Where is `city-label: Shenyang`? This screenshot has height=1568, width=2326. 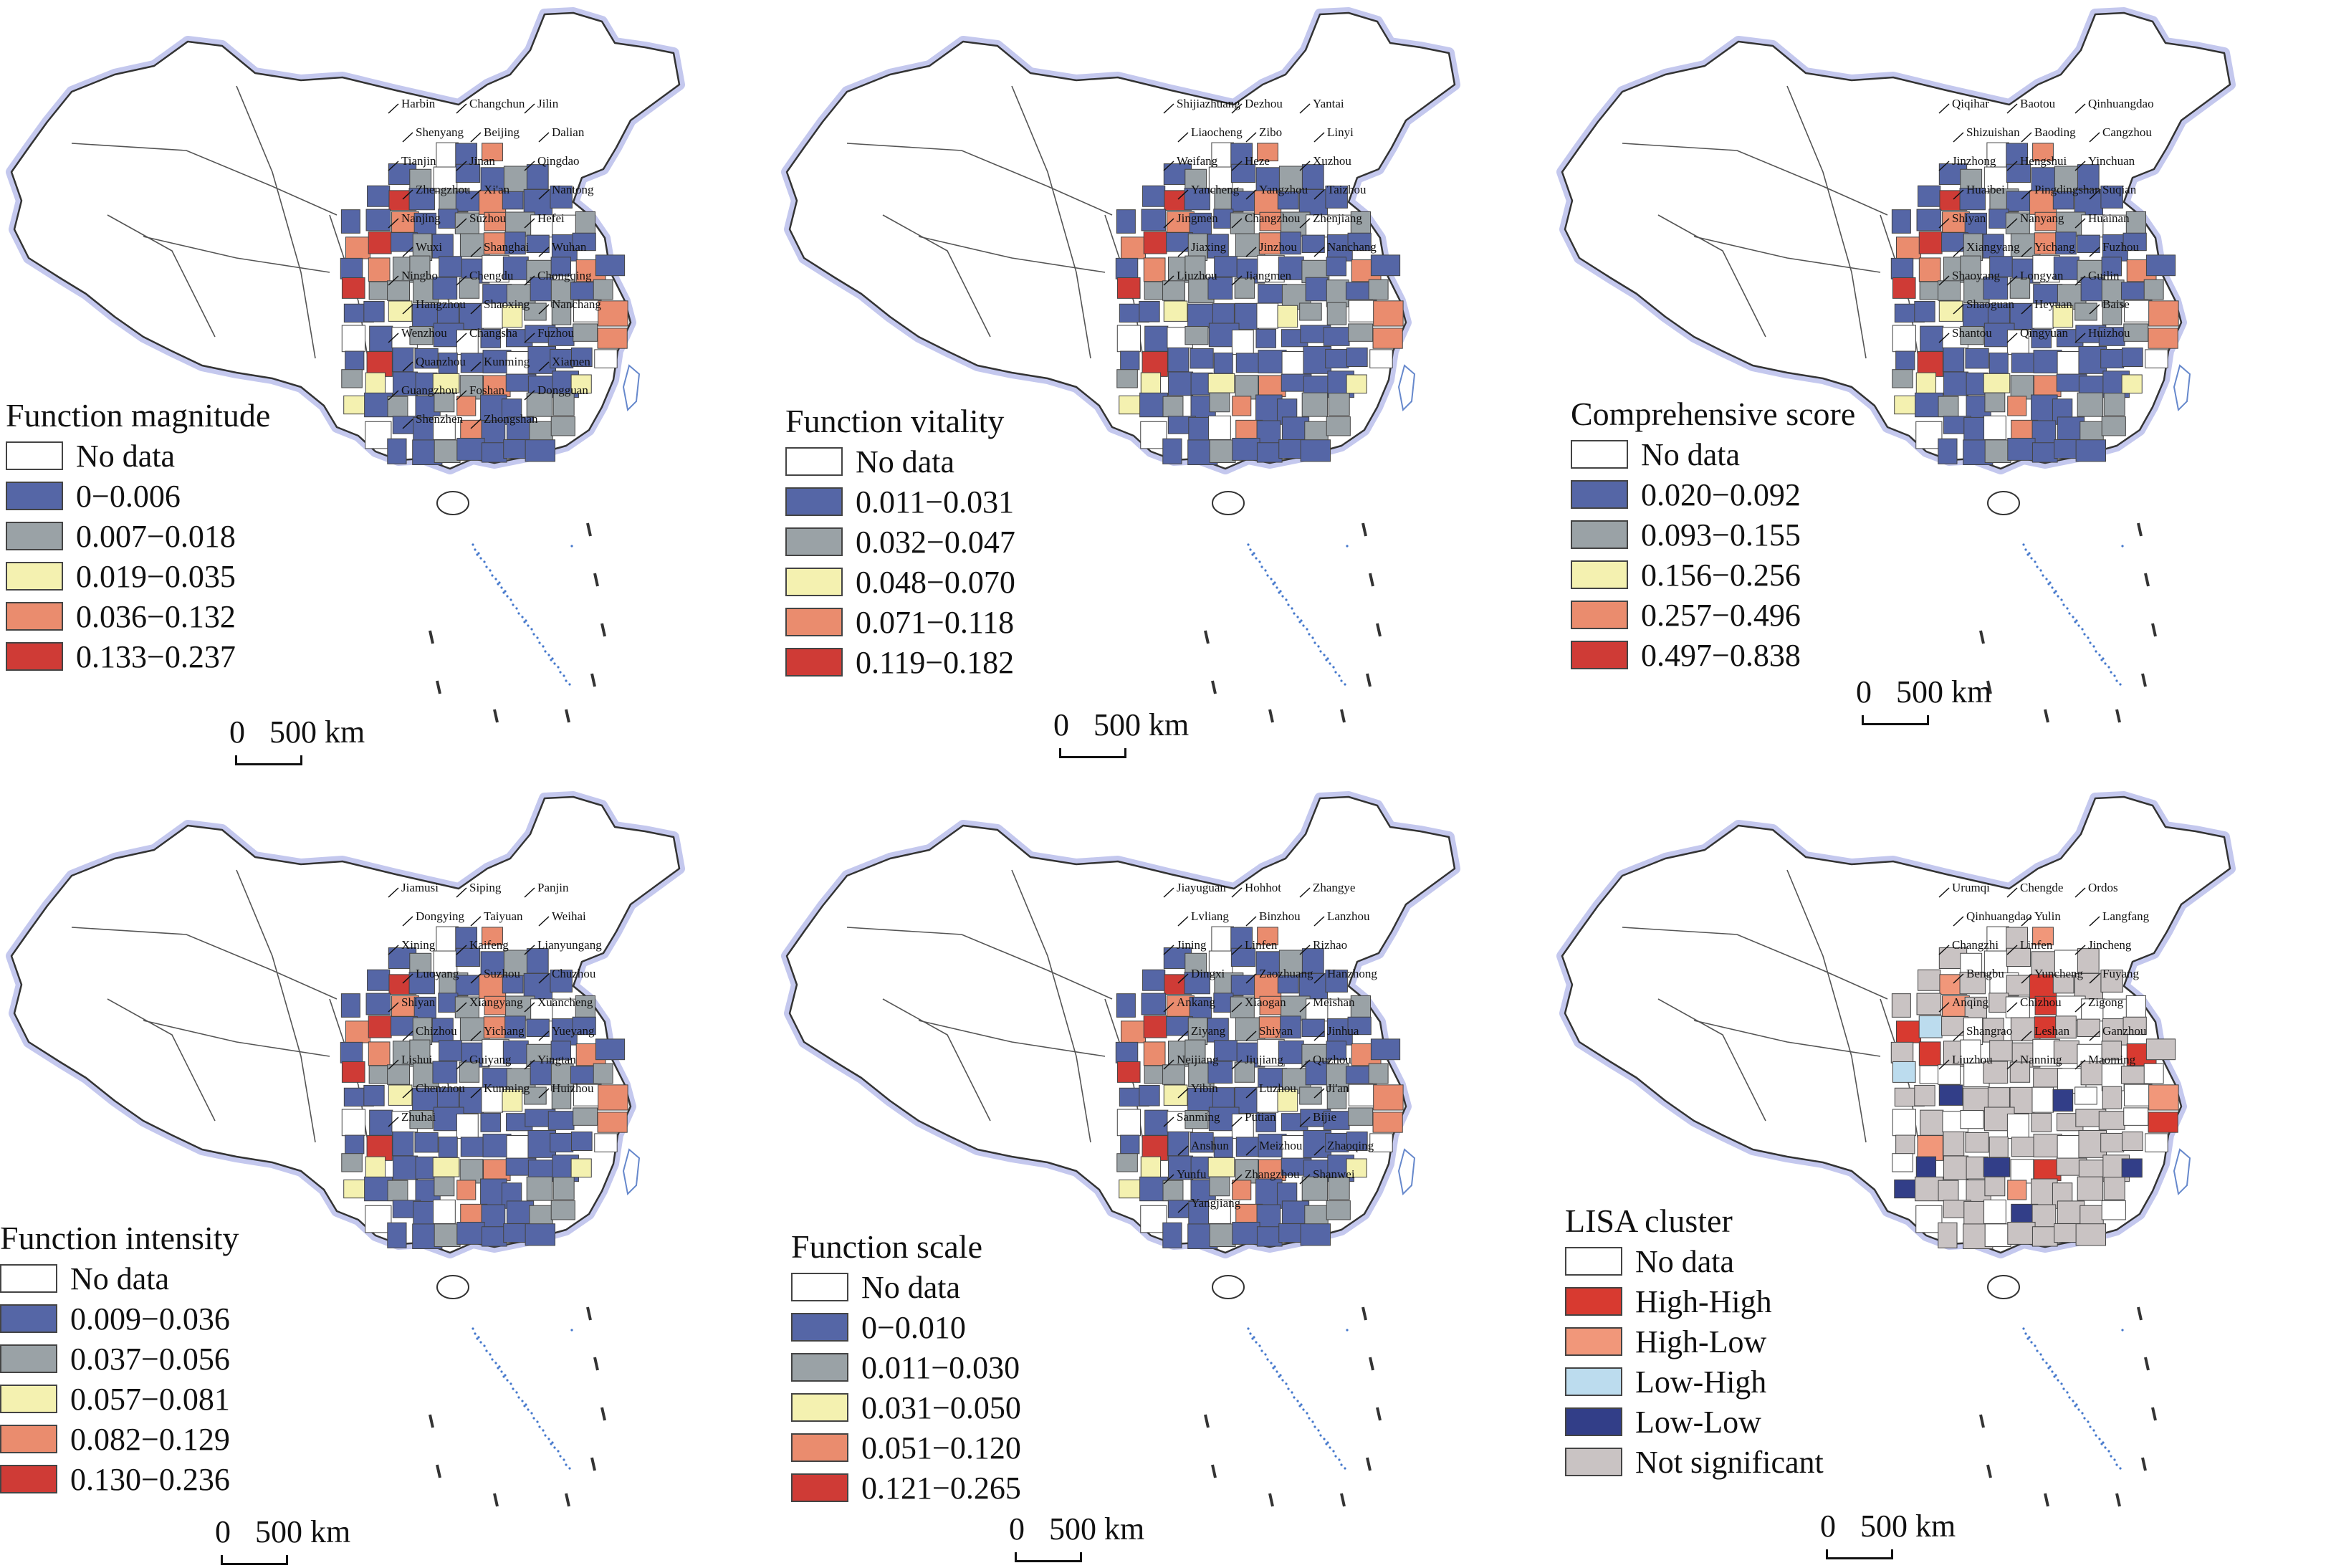 city-label: Shenyang is located at coordinates (440, 132).